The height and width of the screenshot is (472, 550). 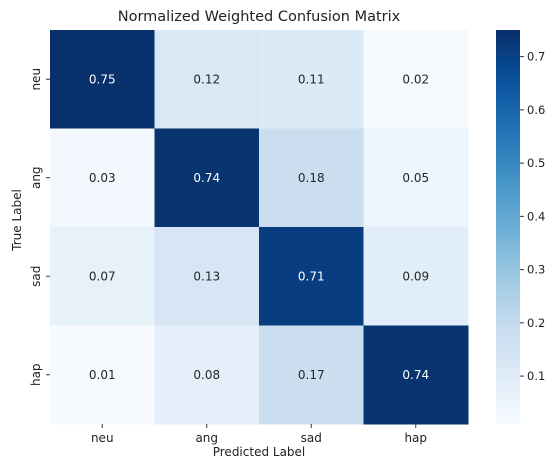 What do you see at coordinates (17, 220) in the screenshot?
I see `y-axis-title: True Label` at bounding box center [17, 220].